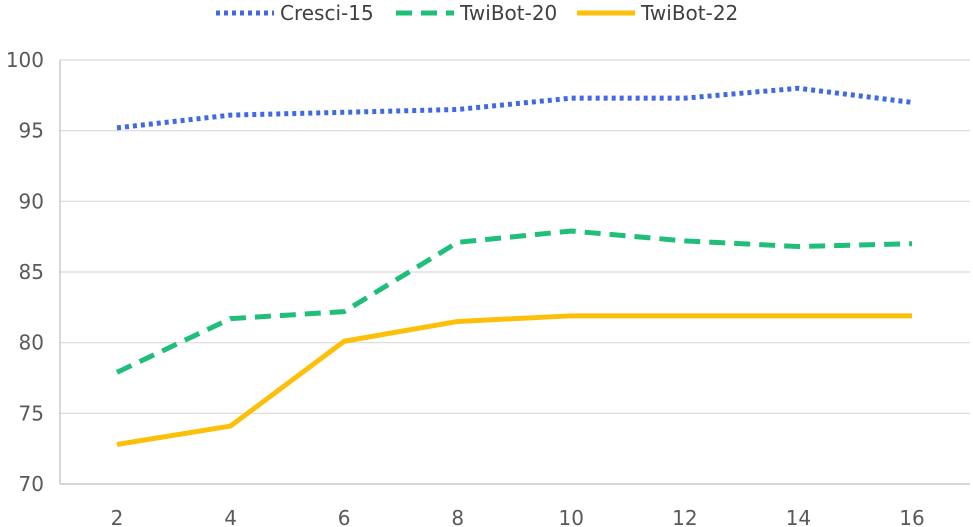 The height and width of the screenshot is (527, 973). I want to click on legend-label: Cresci-15, so click(327, 13).